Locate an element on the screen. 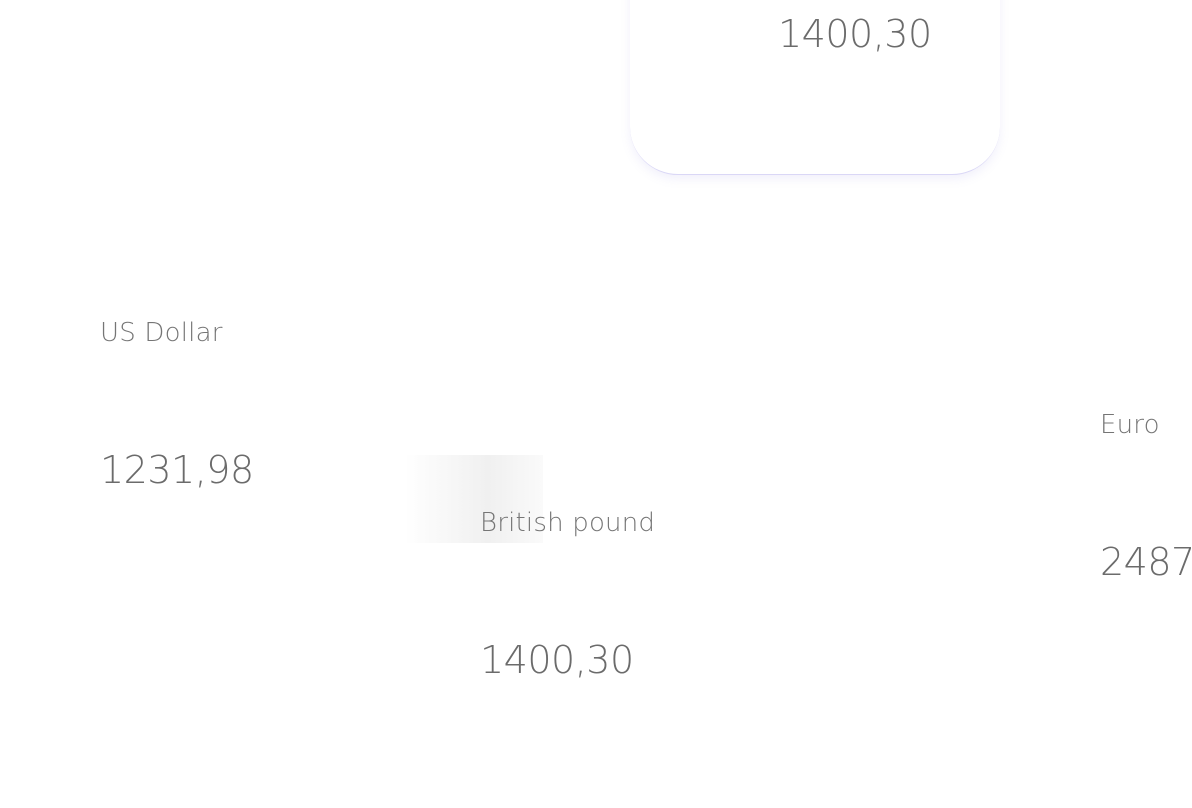 The image size is (1192, 808). currency-card-top-background is located at coordinates (815, 87).